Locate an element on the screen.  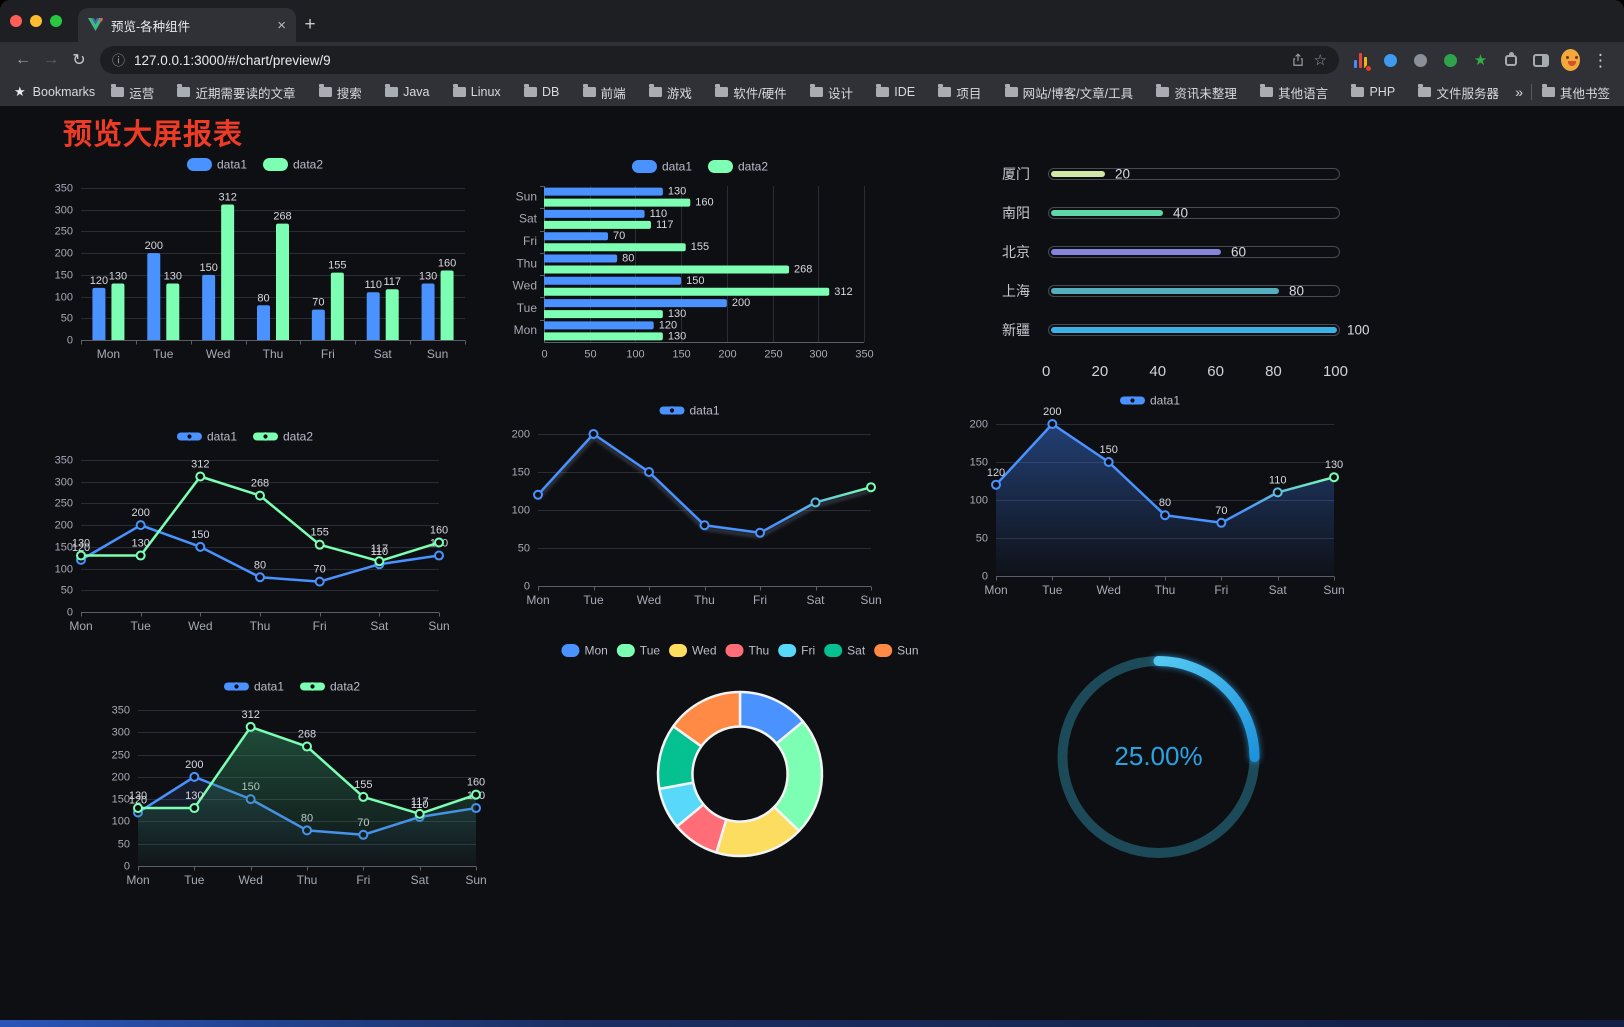
horizontal-bar-chart-canvas is located at coordinates (700, 261).